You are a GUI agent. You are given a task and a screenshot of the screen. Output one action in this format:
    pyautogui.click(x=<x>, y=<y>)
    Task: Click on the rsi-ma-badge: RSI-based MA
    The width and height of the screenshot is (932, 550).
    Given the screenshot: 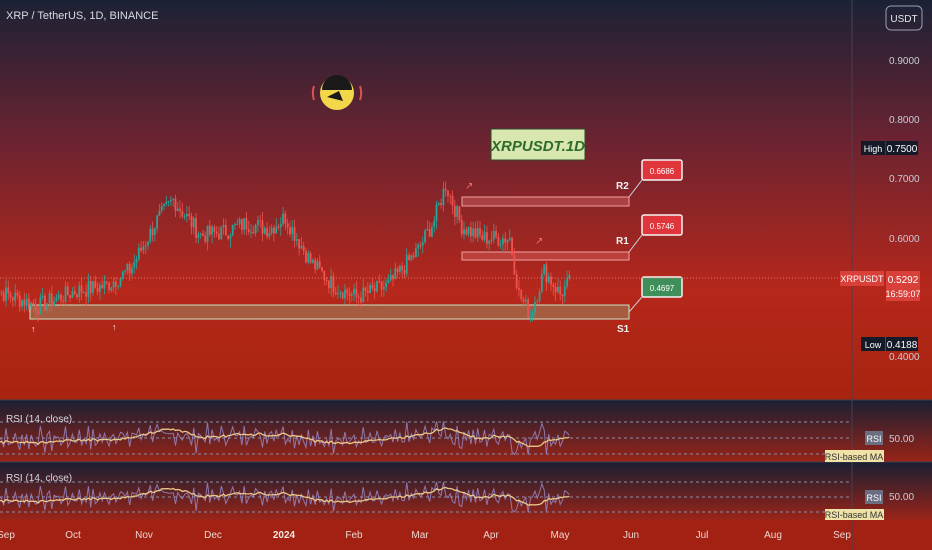 What is the action you would take?
    pyautogui.click(x=854, y=515)
    